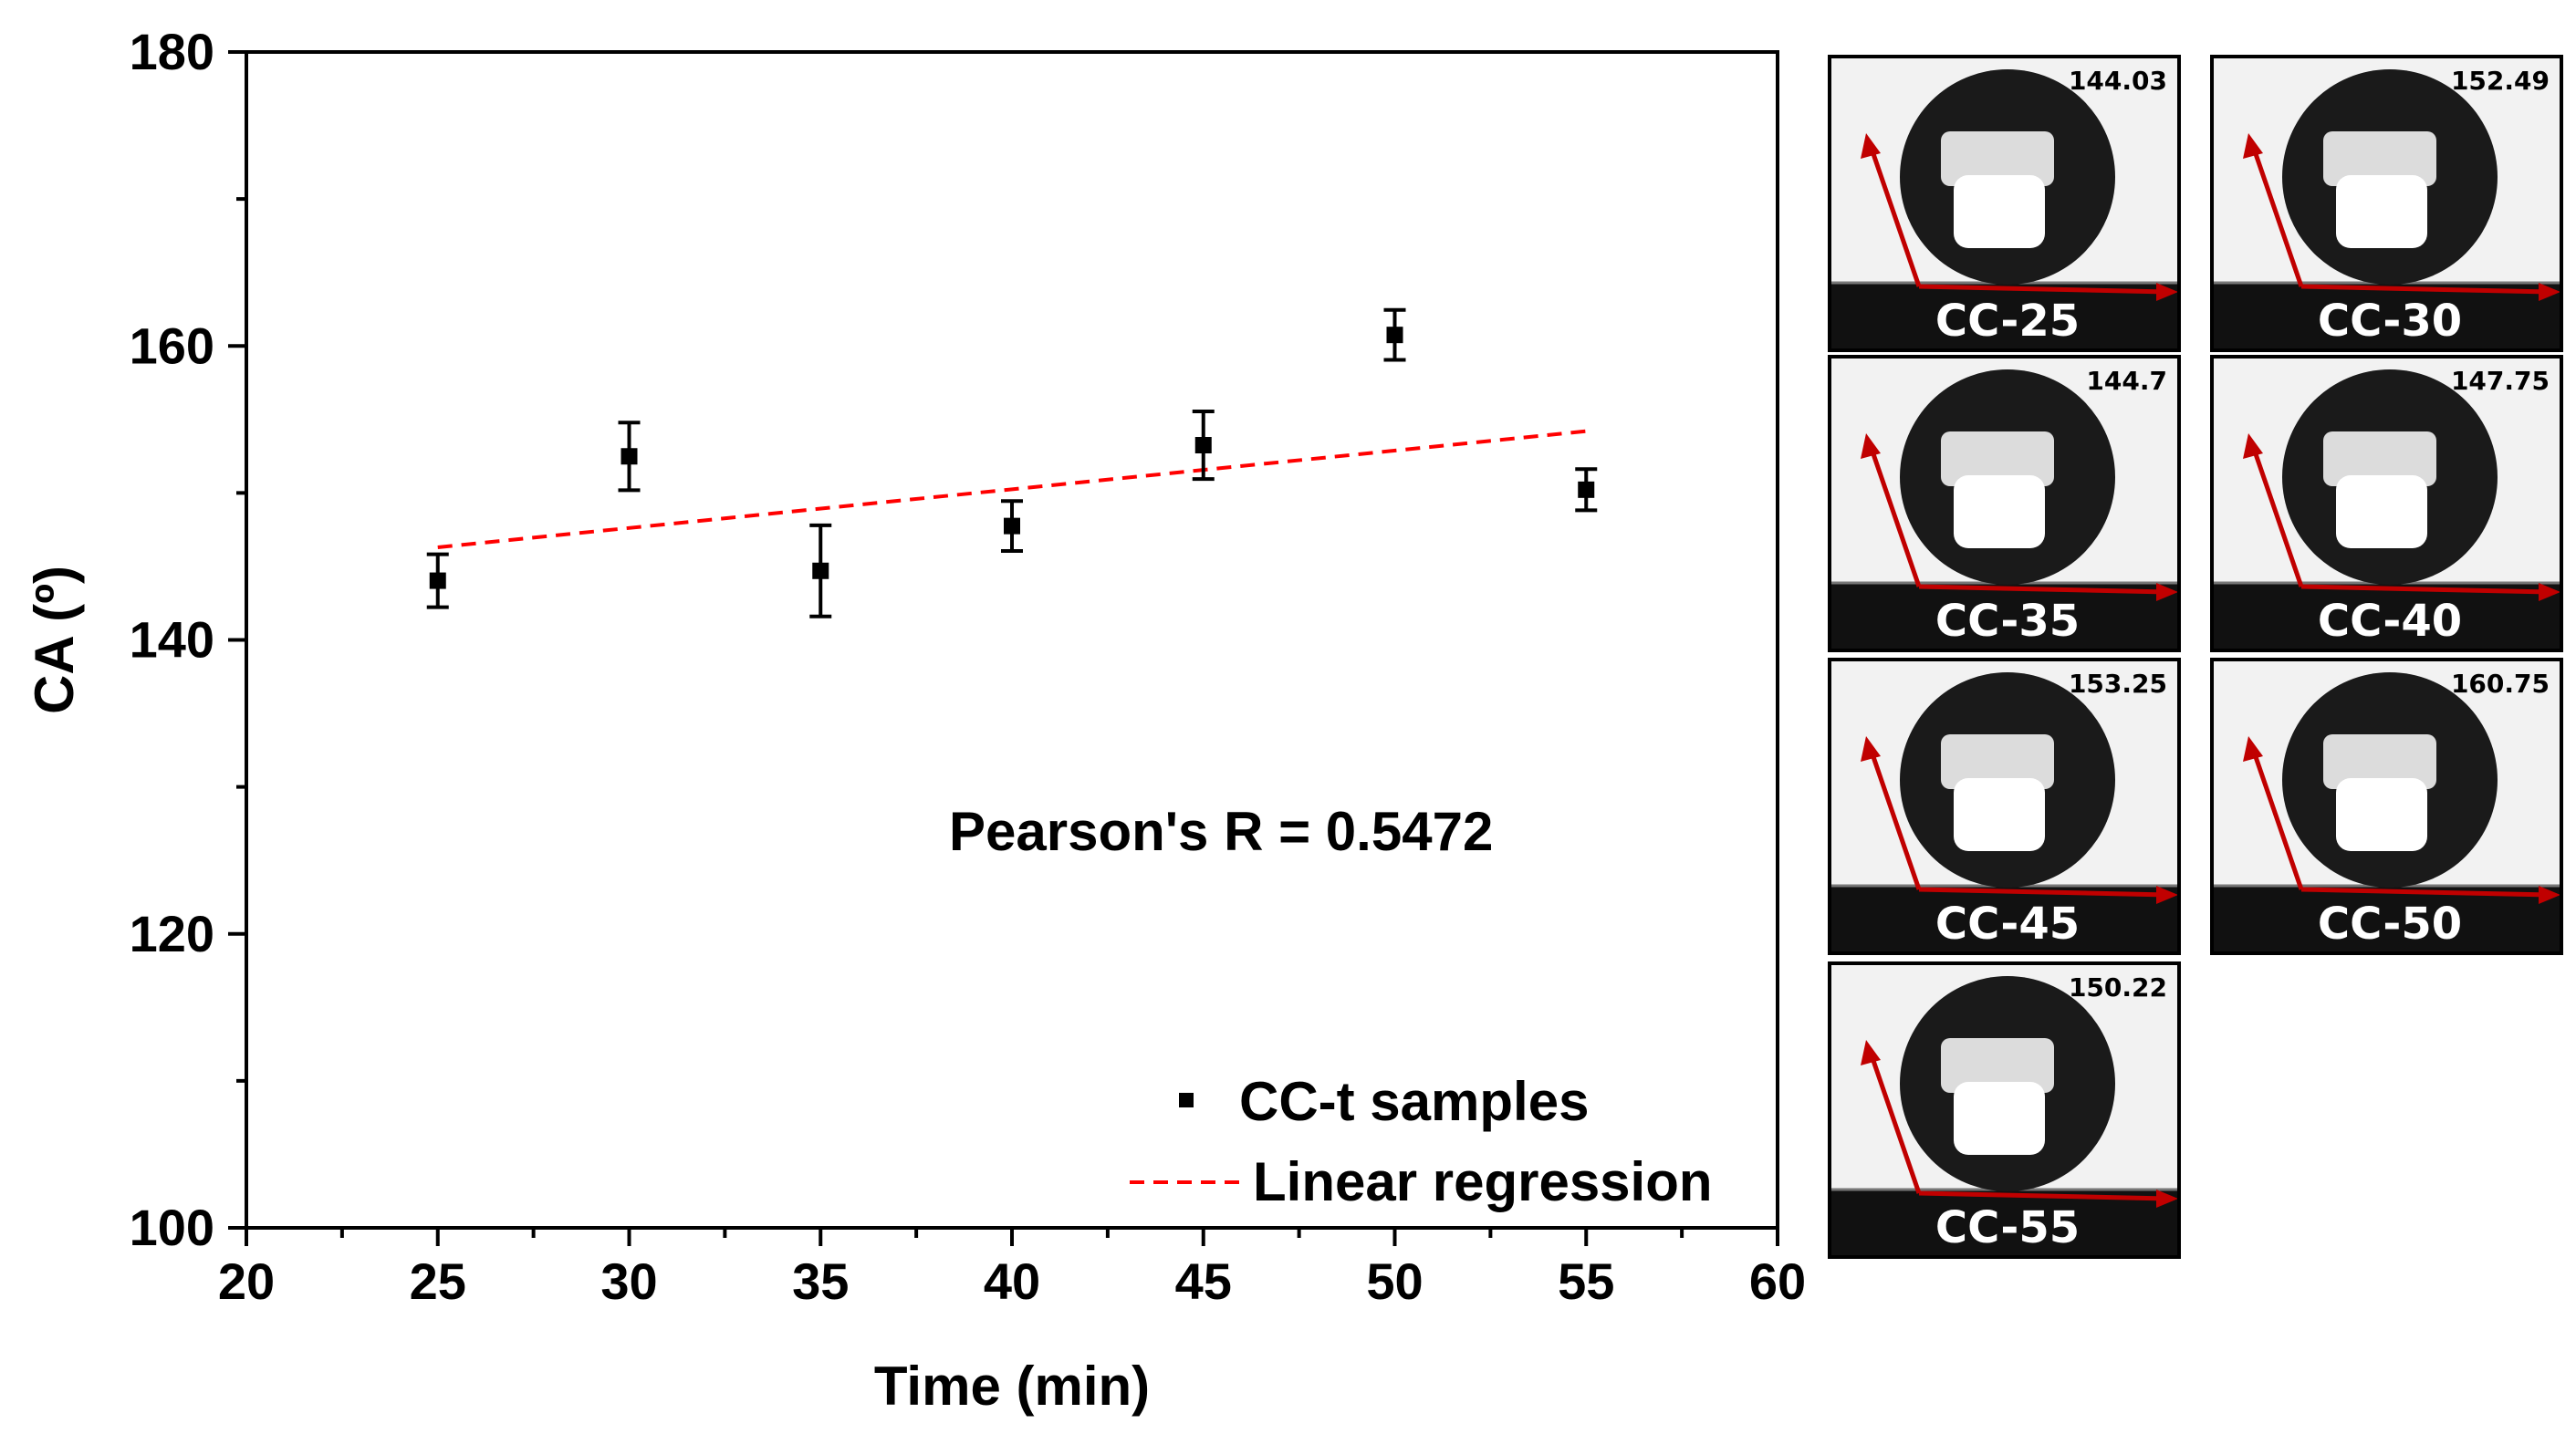 This screenshot has height=1434, width=2576. What do you see at coordinates (1221, 831) in the screenshot?
I see `pearson-annotation: Pearson's R = 0.5472` at bounding box center [1221, 831].